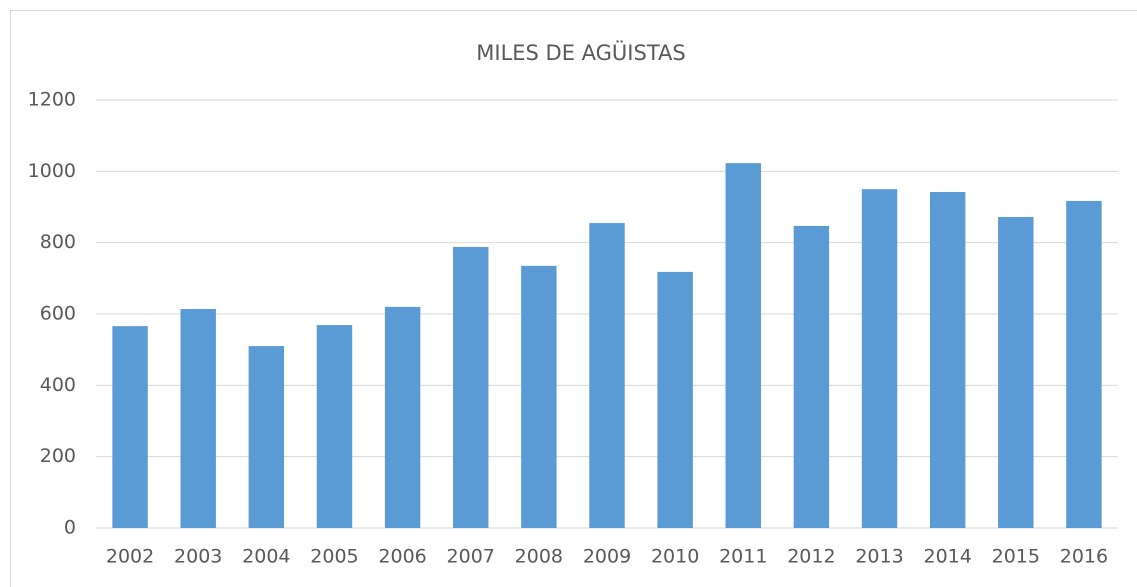 The height and width of the screenshot is (587, 1137). I want to click on y-tick-label: 400, so click(58, 385).